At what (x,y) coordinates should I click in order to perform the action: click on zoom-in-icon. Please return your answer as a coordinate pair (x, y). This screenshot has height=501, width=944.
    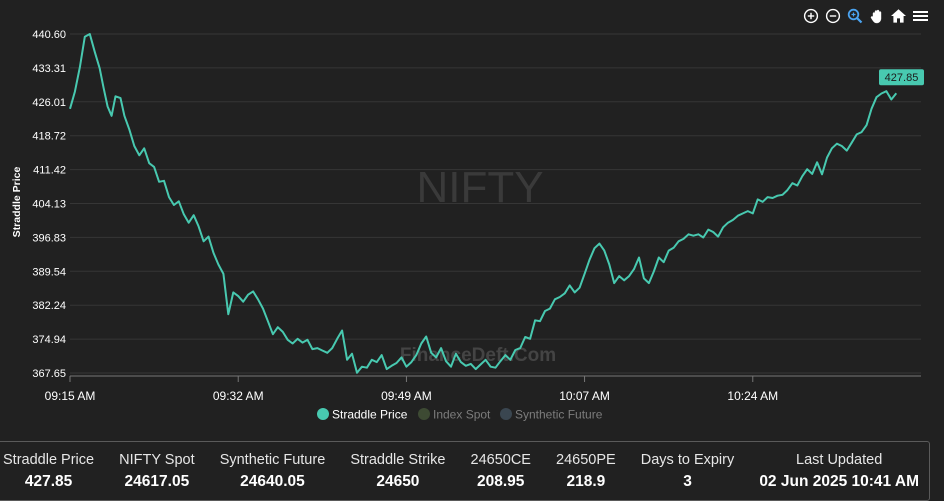
    Looking at the image, I should click on (810, 15).